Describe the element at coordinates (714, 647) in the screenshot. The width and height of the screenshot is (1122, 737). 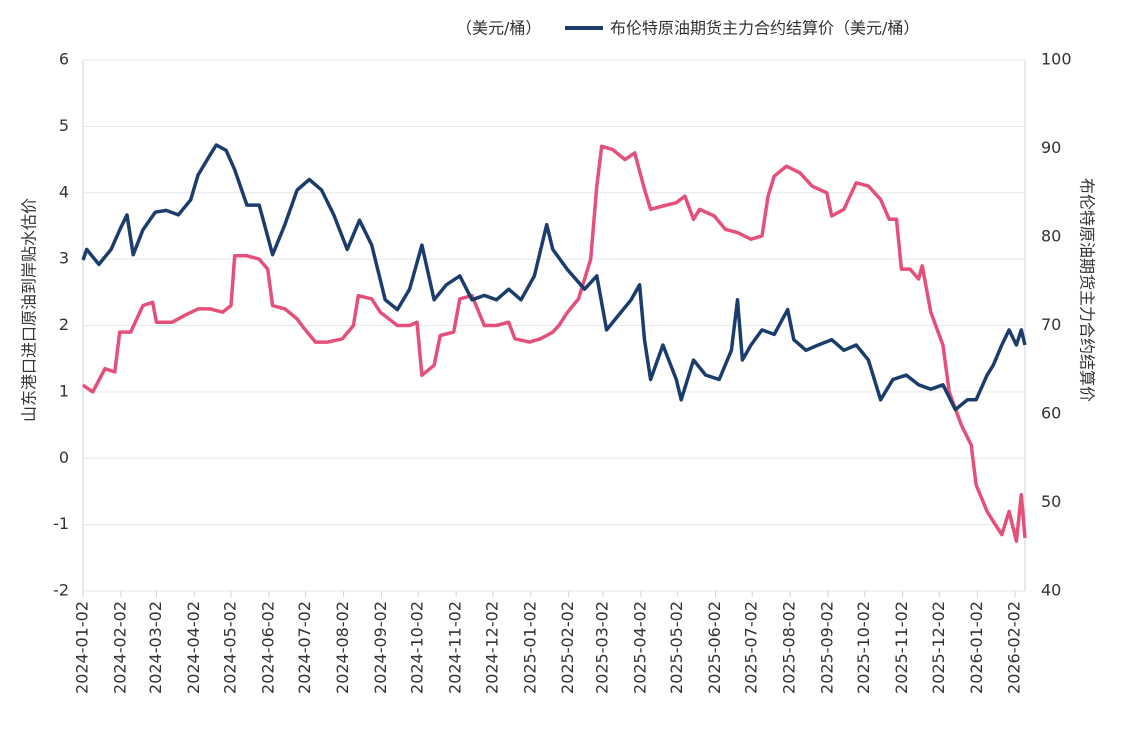
I see `x-tick-label: 2025-06-02` at that location.